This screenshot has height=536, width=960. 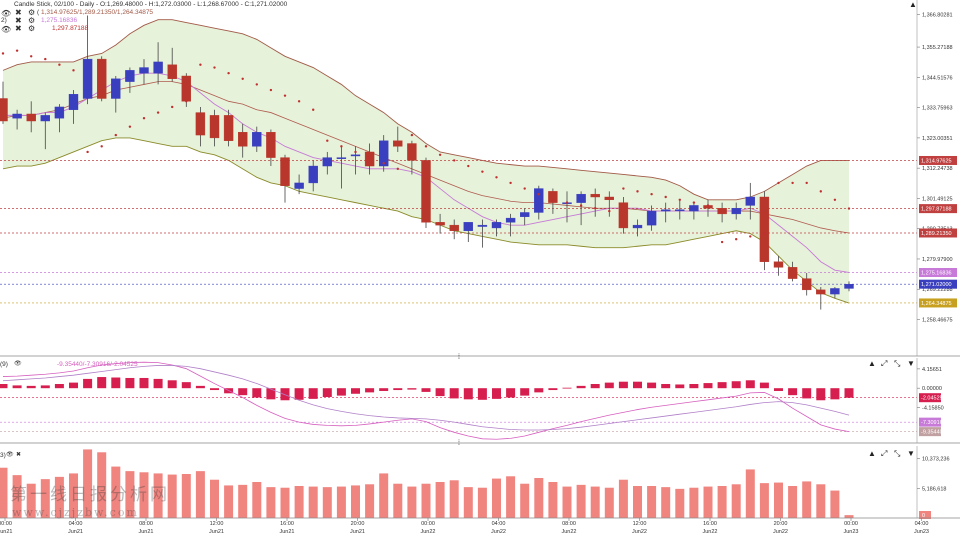 I want to click on macd-axis-tick-label: -4.15850, so click(x=933, y=409).